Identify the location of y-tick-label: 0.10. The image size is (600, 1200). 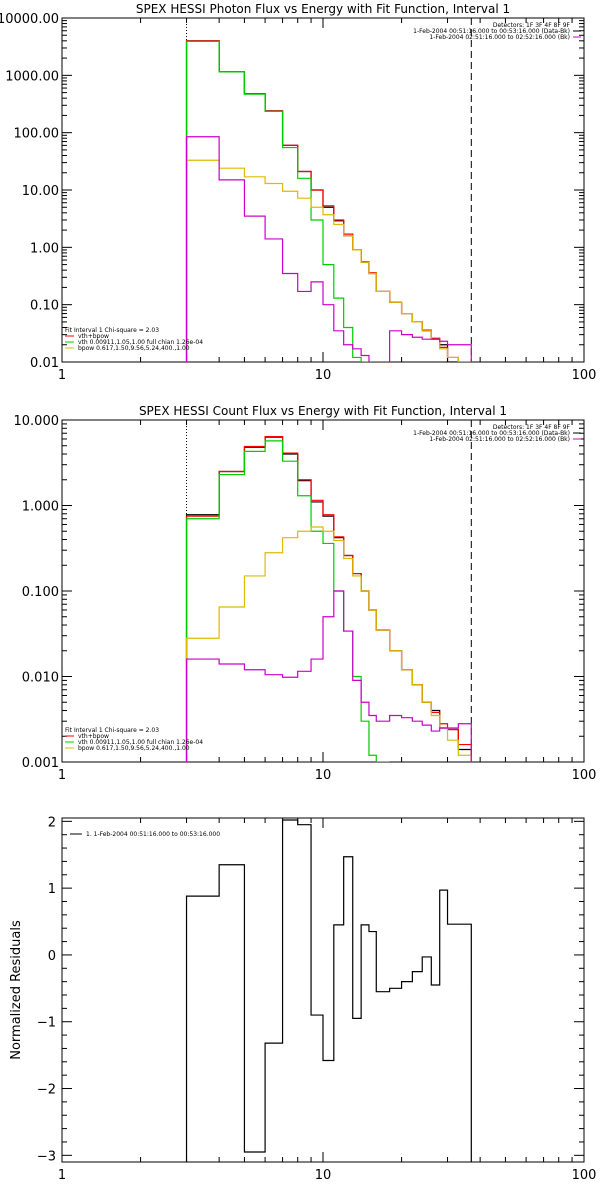
(44, 306).